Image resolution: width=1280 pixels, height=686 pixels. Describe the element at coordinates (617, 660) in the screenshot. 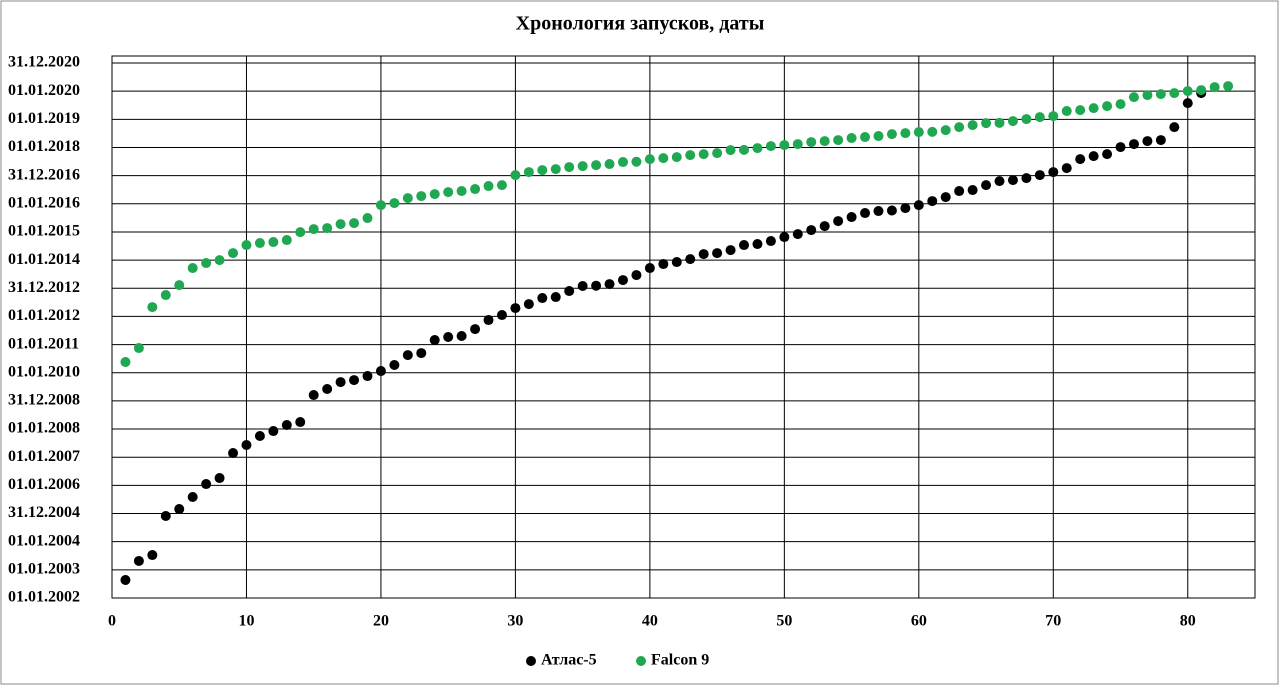

I see `legend: Атлас-5 Falcon 9` at that location.